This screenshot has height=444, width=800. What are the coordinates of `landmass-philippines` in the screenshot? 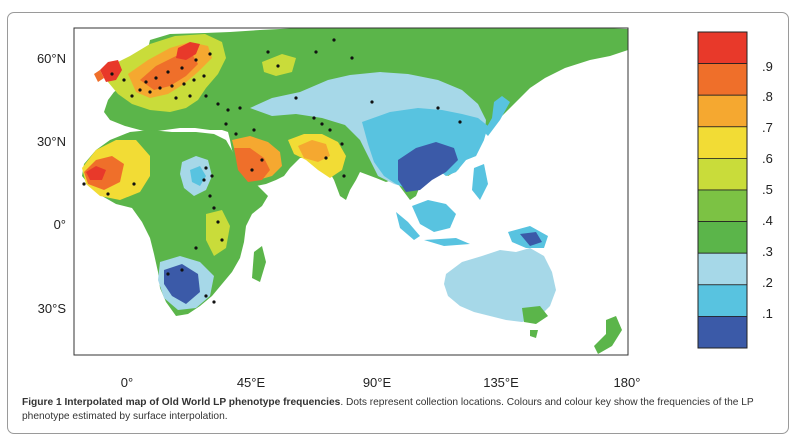 It's located at (480, 182).